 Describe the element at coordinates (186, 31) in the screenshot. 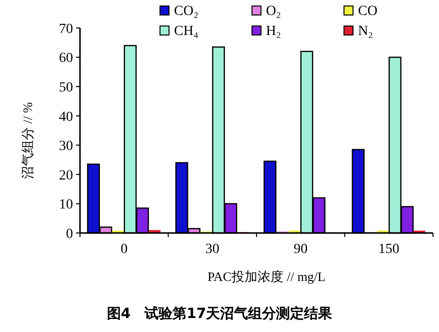

I see `legend-label: CH₄` at that location.